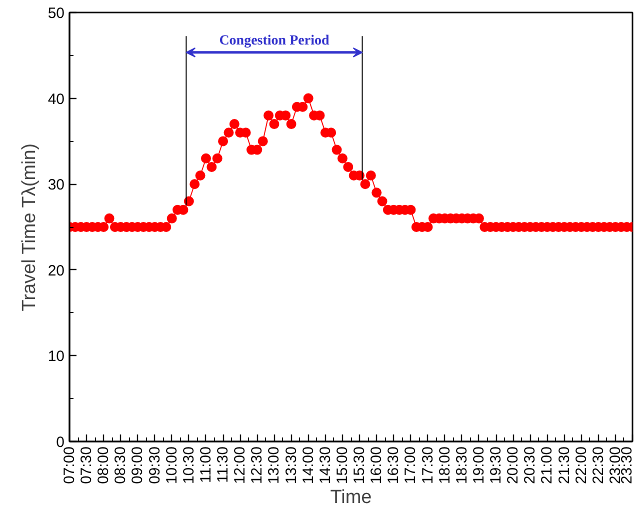 Image resolution: width=635 pixels, height=511 pixels. What do you see at coordinates (274, 465) in the screenshot?
I see `x-tick-label: 13:00` at bounding box center [274, 465].